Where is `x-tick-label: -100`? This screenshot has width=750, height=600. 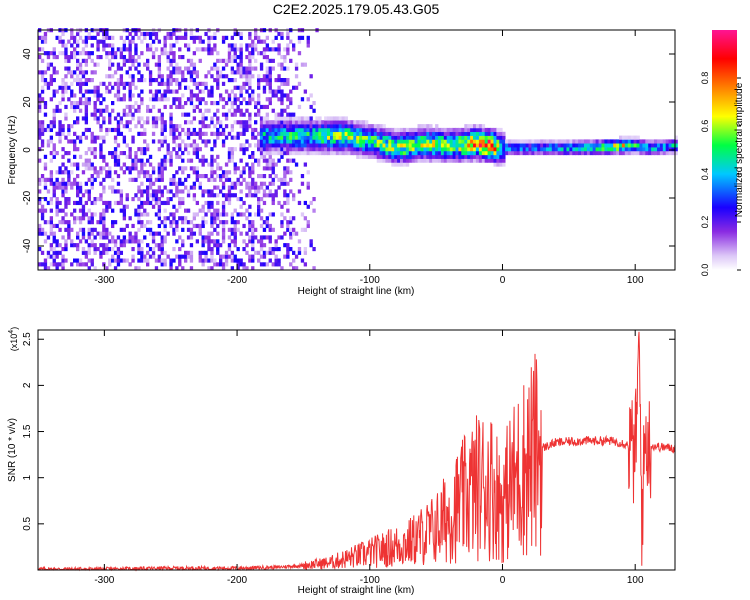
x-tick-label: -100 is located at coordinates (370, 580).